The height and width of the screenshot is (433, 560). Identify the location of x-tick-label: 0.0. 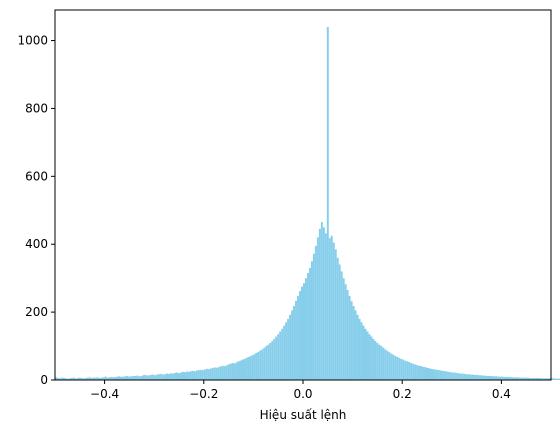
(302, 394).